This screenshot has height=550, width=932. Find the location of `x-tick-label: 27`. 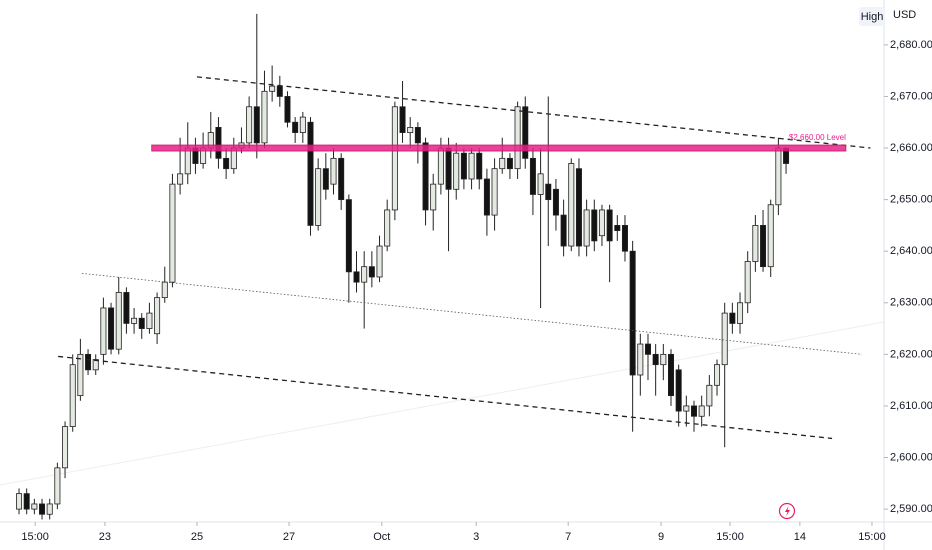

x-tick-label: 27 is located at coordinates (289, 537).